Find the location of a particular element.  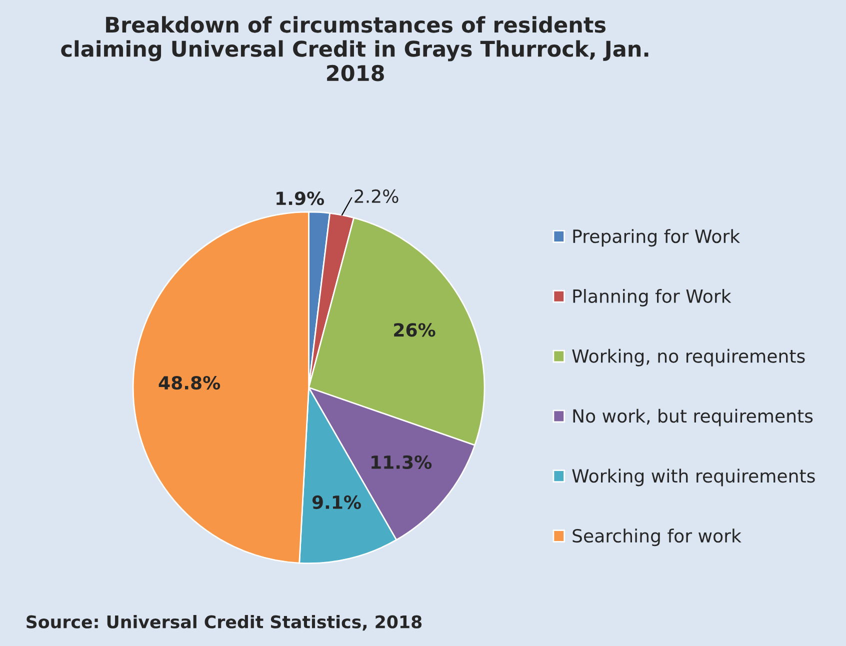

chart-title: Breakdown of circumstances of residents claiming Universal Credit in Grays Thurrock, Jan. 2018 is located at coordinates (354, 49).